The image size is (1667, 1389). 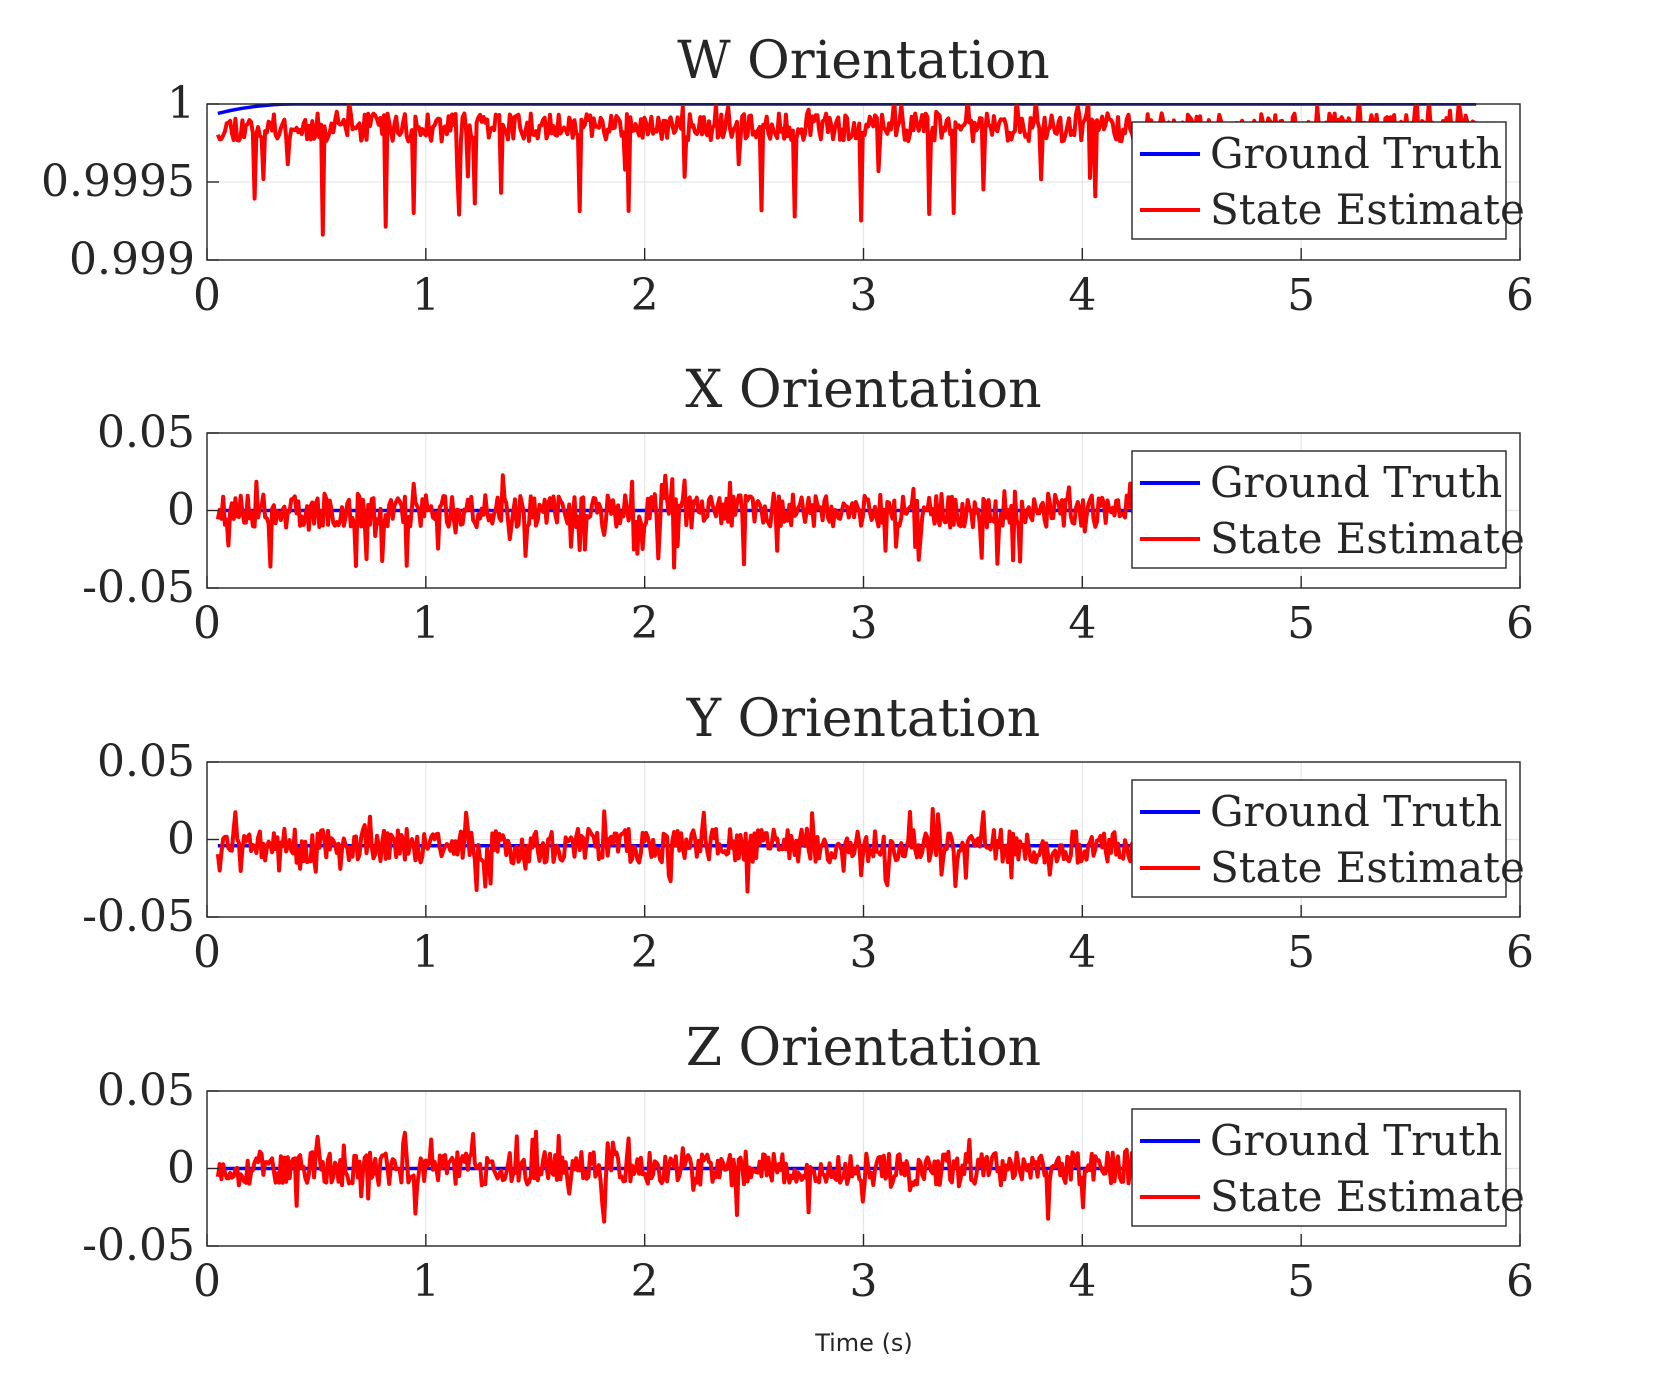 I want to click on subplot-title: X Orientation, so click(x=863, y=390).